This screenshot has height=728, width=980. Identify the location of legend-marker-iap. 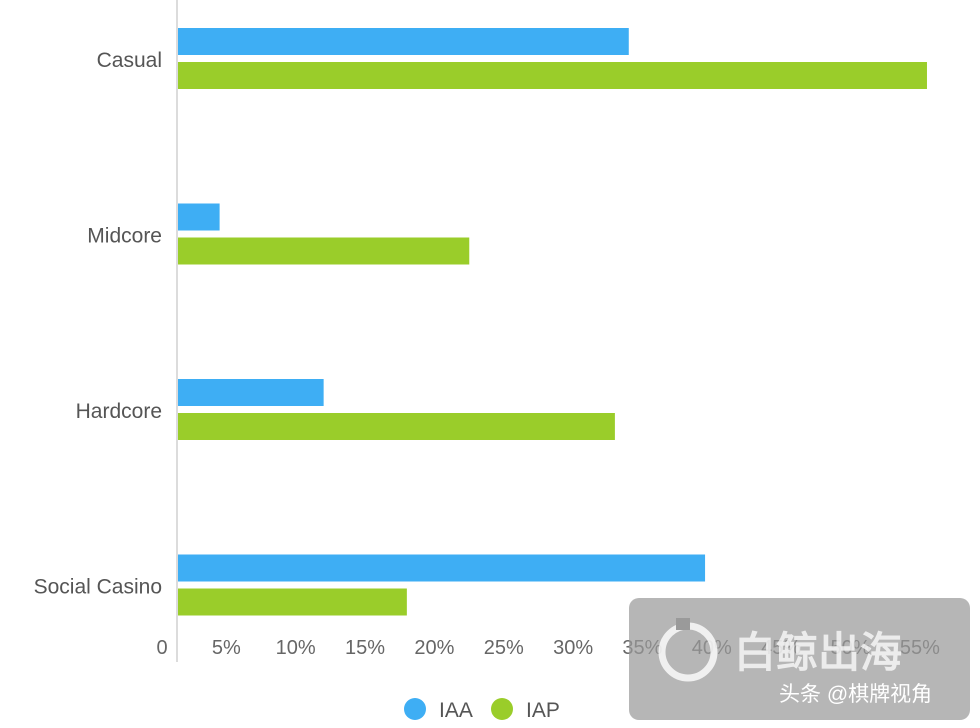
(502, 709).